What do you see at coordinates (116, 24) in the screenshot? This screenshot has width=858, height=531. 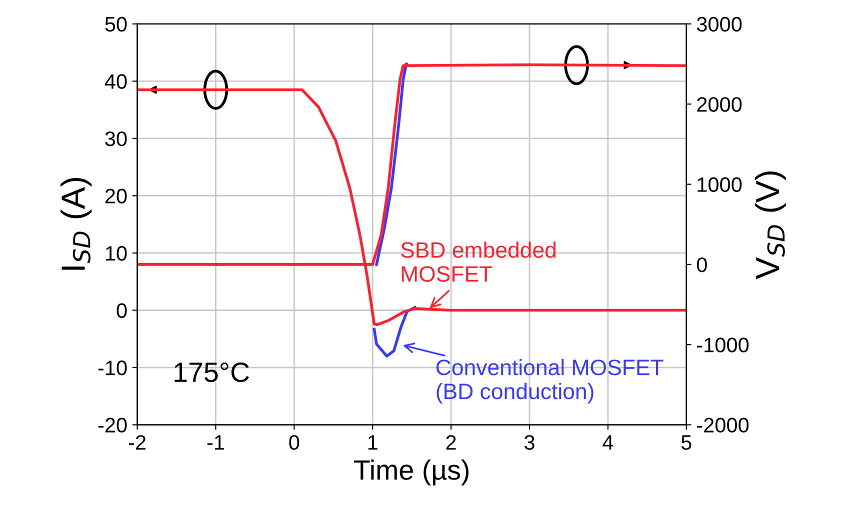 I see `y-tick-label: 50` at bounding box center [116, 24].